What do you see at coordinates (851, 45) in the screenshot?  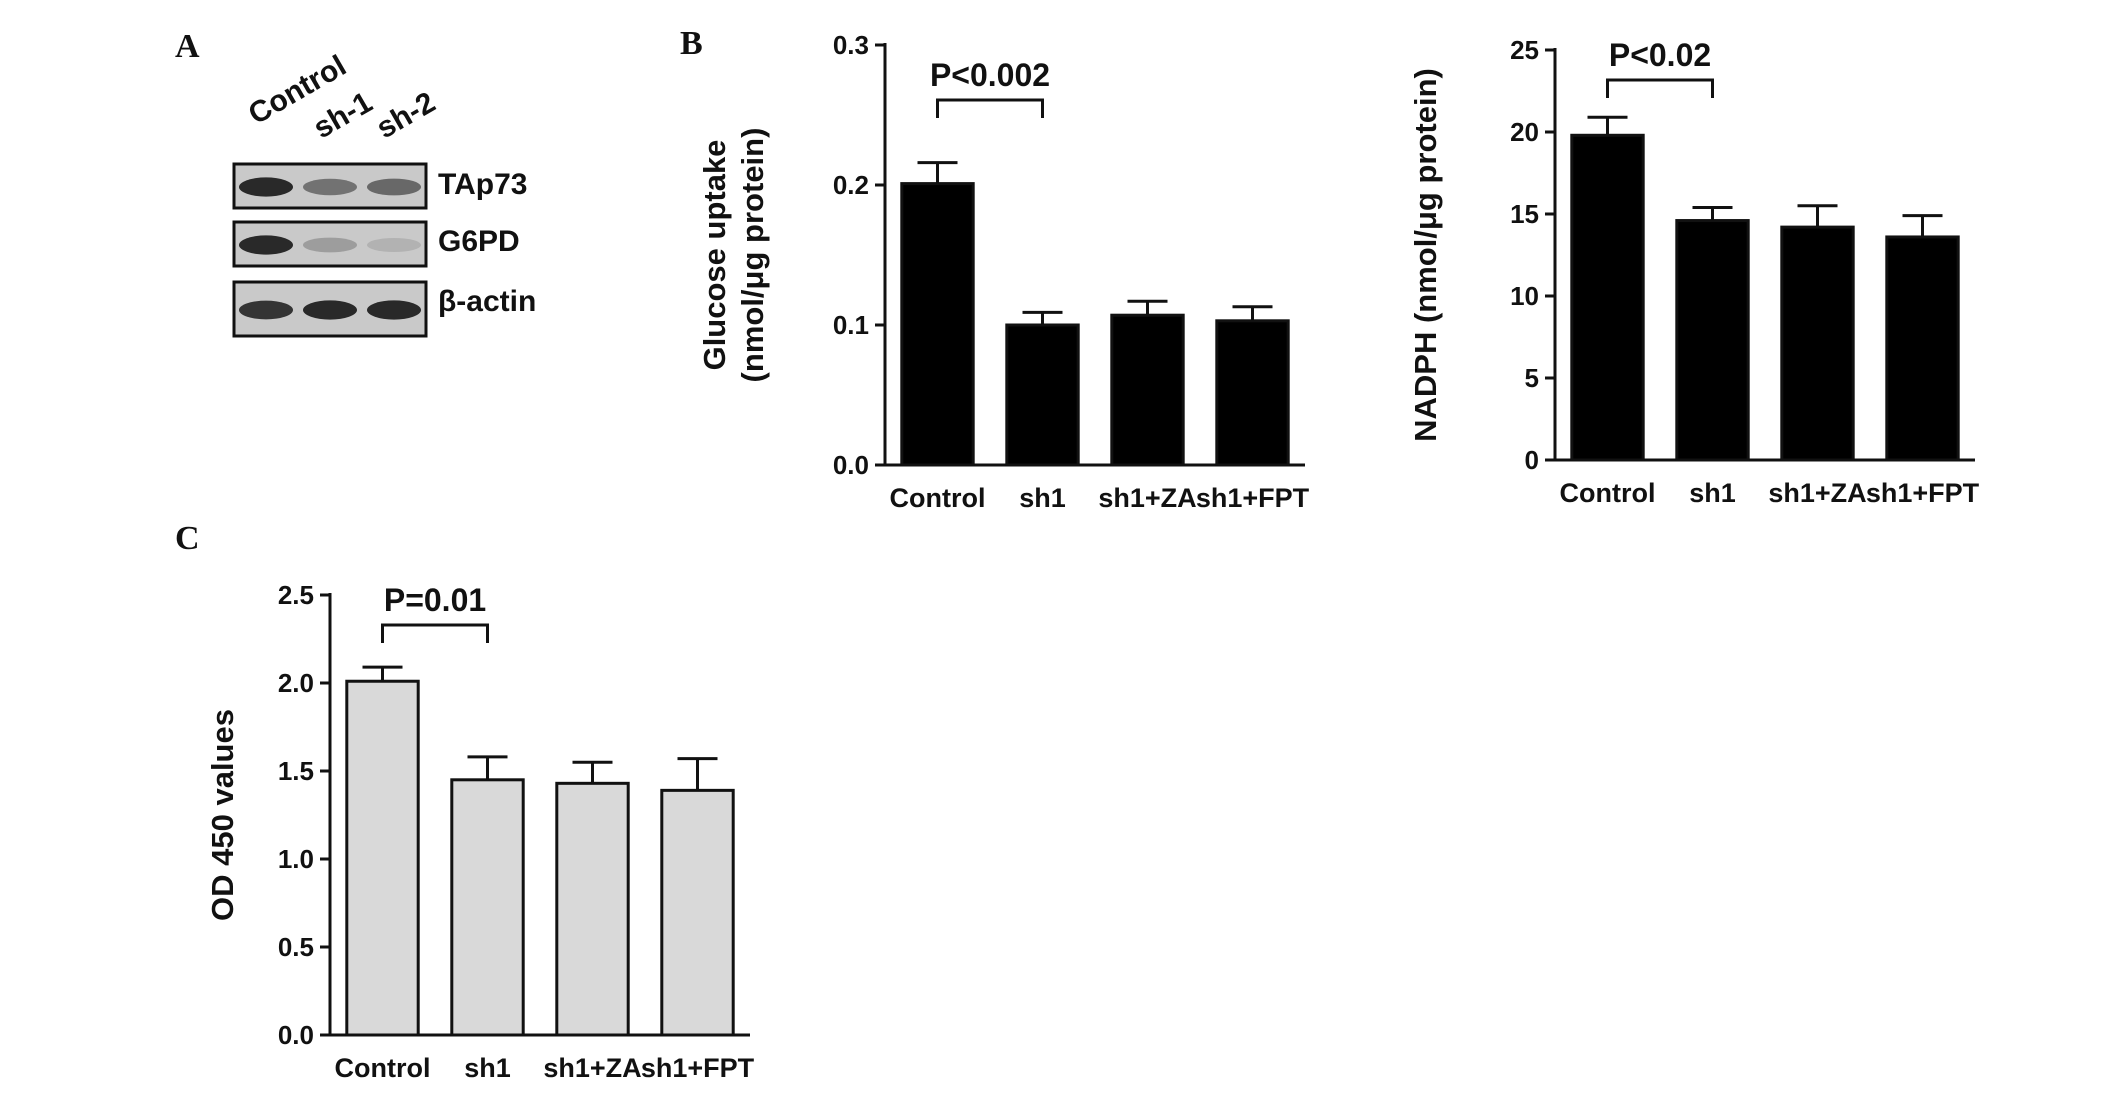 I see `y-tick-label: 0.3` at bounding box center [851, 45].